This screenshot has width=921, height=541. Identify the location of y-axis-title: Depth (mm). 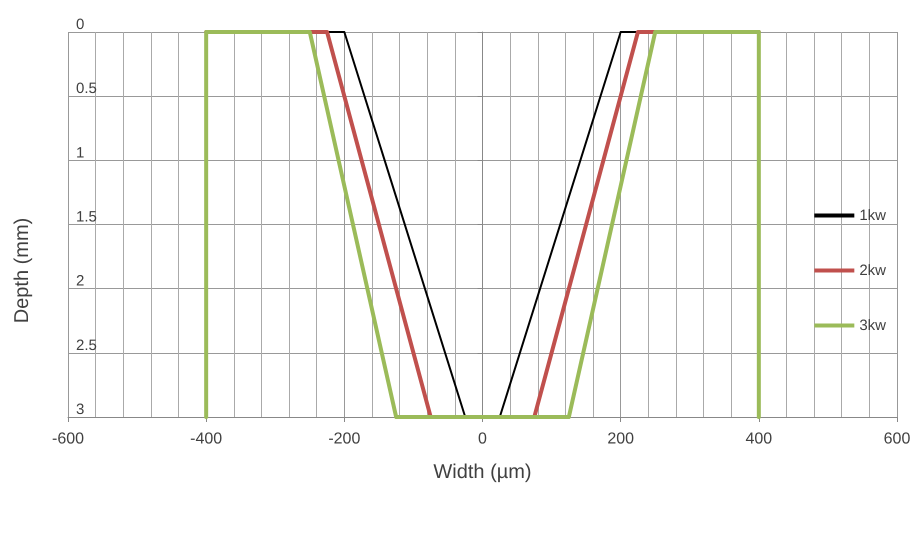
(22, 271).